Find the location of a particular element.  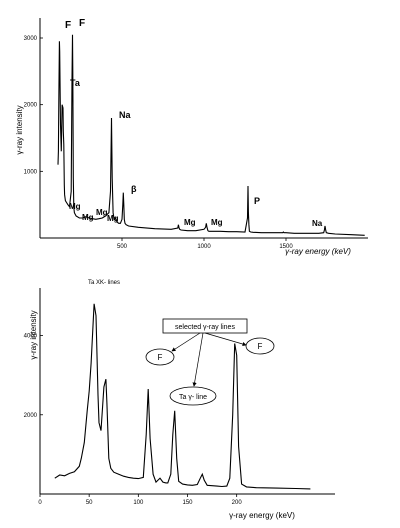

x-tick-label: 100 is located at coordinates (138, 503).